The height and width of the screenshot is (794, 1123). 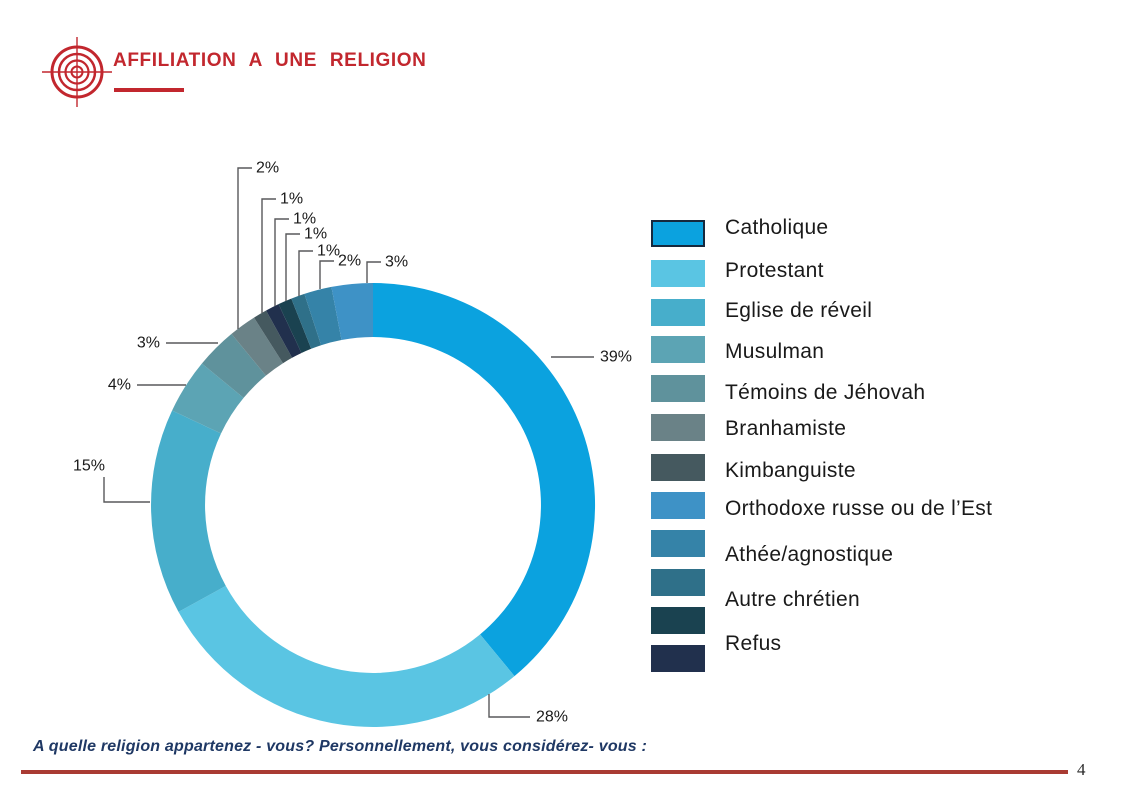 I want to click on donut-segment-Orthodoxe russe ou de l’Est, so click(x=352, y=311).